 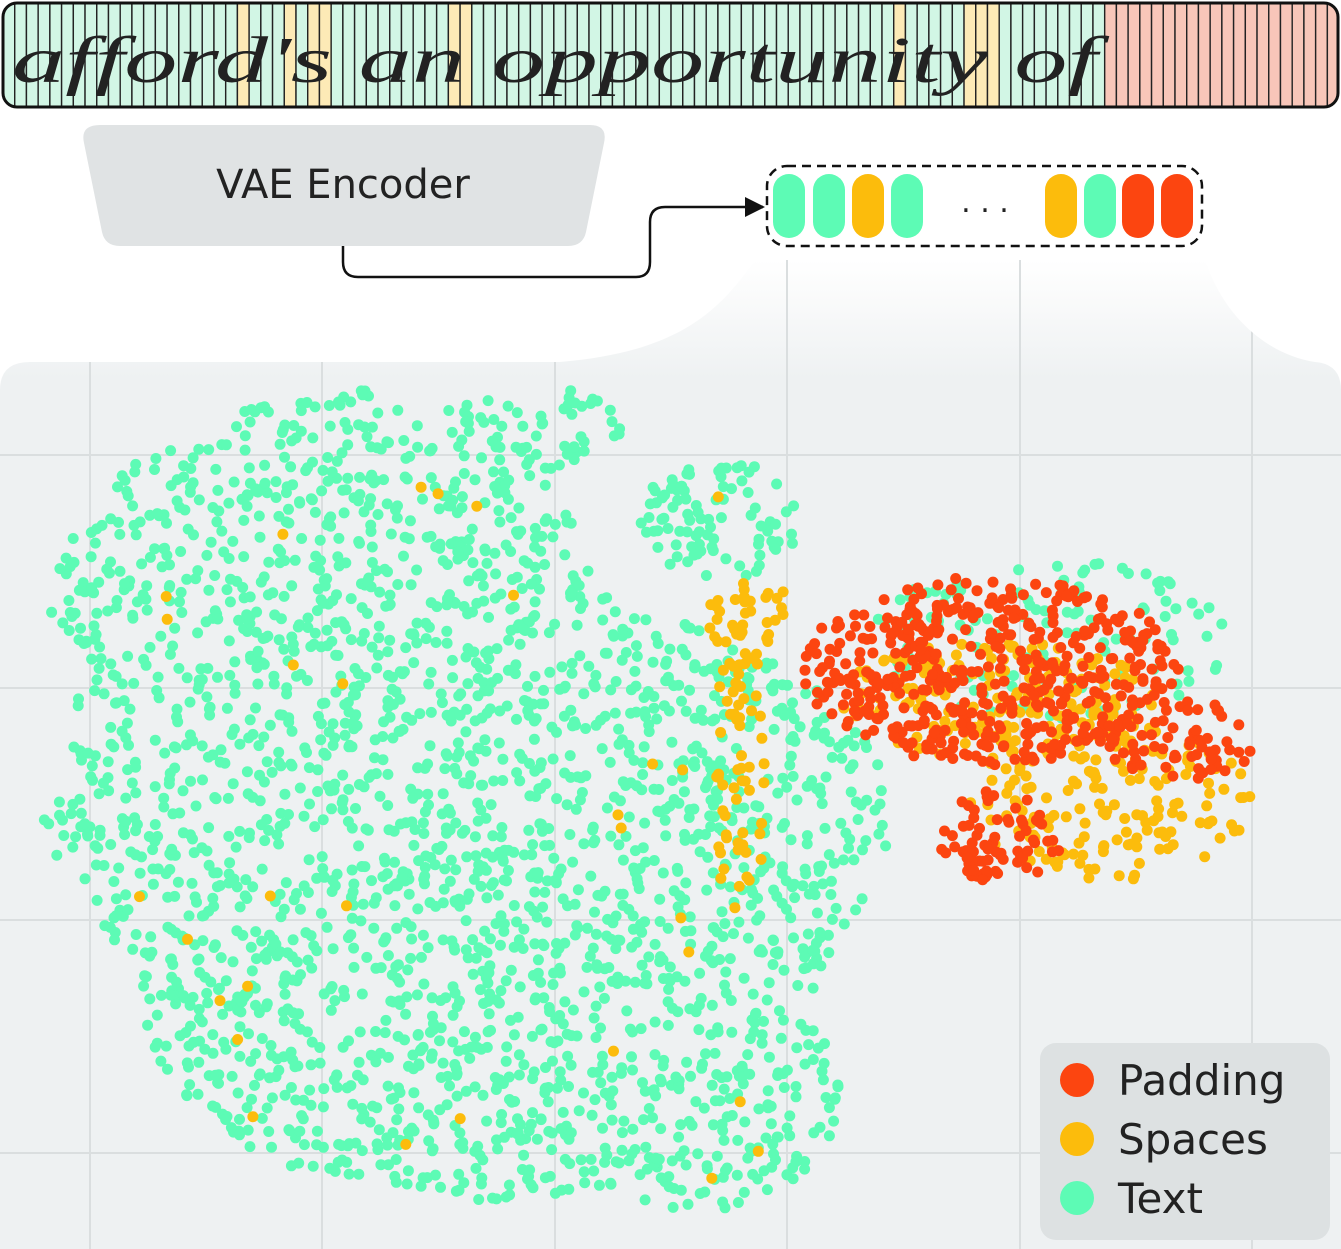 What do you see at coordinates (1193, 1139) in the screenshot?
I see `legend-label: Spaces` at bounding box center [1193, 1139].